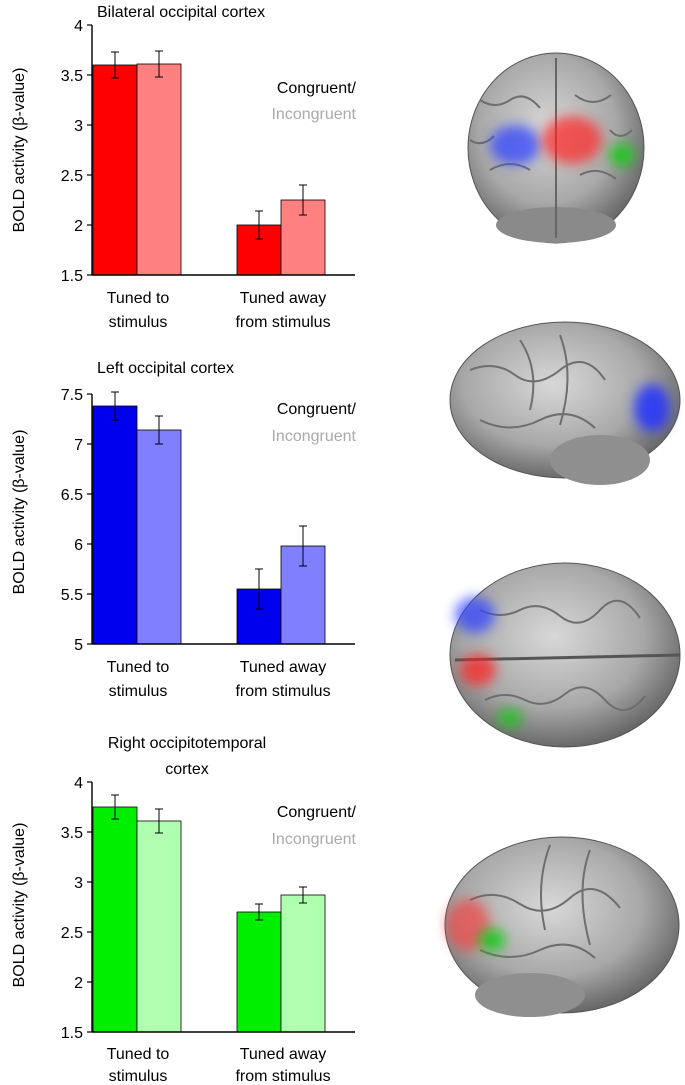 Image resolution: width=685 pixels, height=1085 pixels. What do you see at coordinates (187, 743) in the screenshot?
I see `chart-title-line: Right occipitotemporal` at bounding box center [187, 743].